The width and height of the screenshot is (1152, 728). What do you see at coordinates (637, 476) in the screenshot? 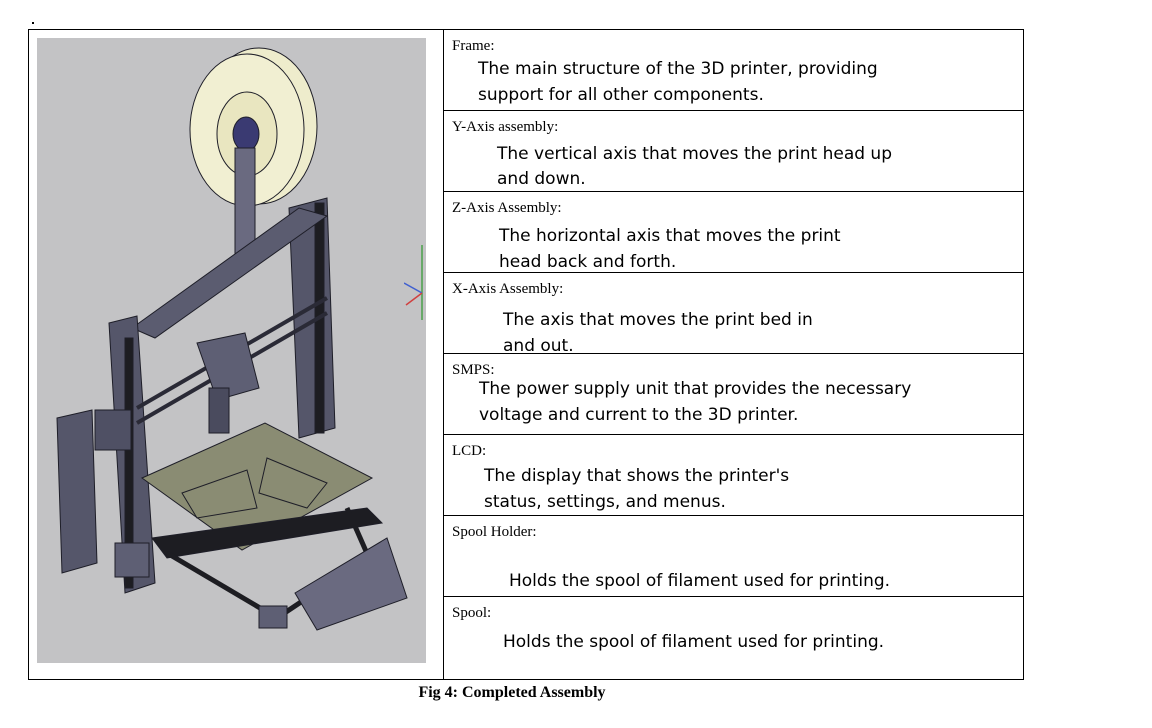
I see `row-description-line: The display that shows the printer's` at bounding box center [637, 476].